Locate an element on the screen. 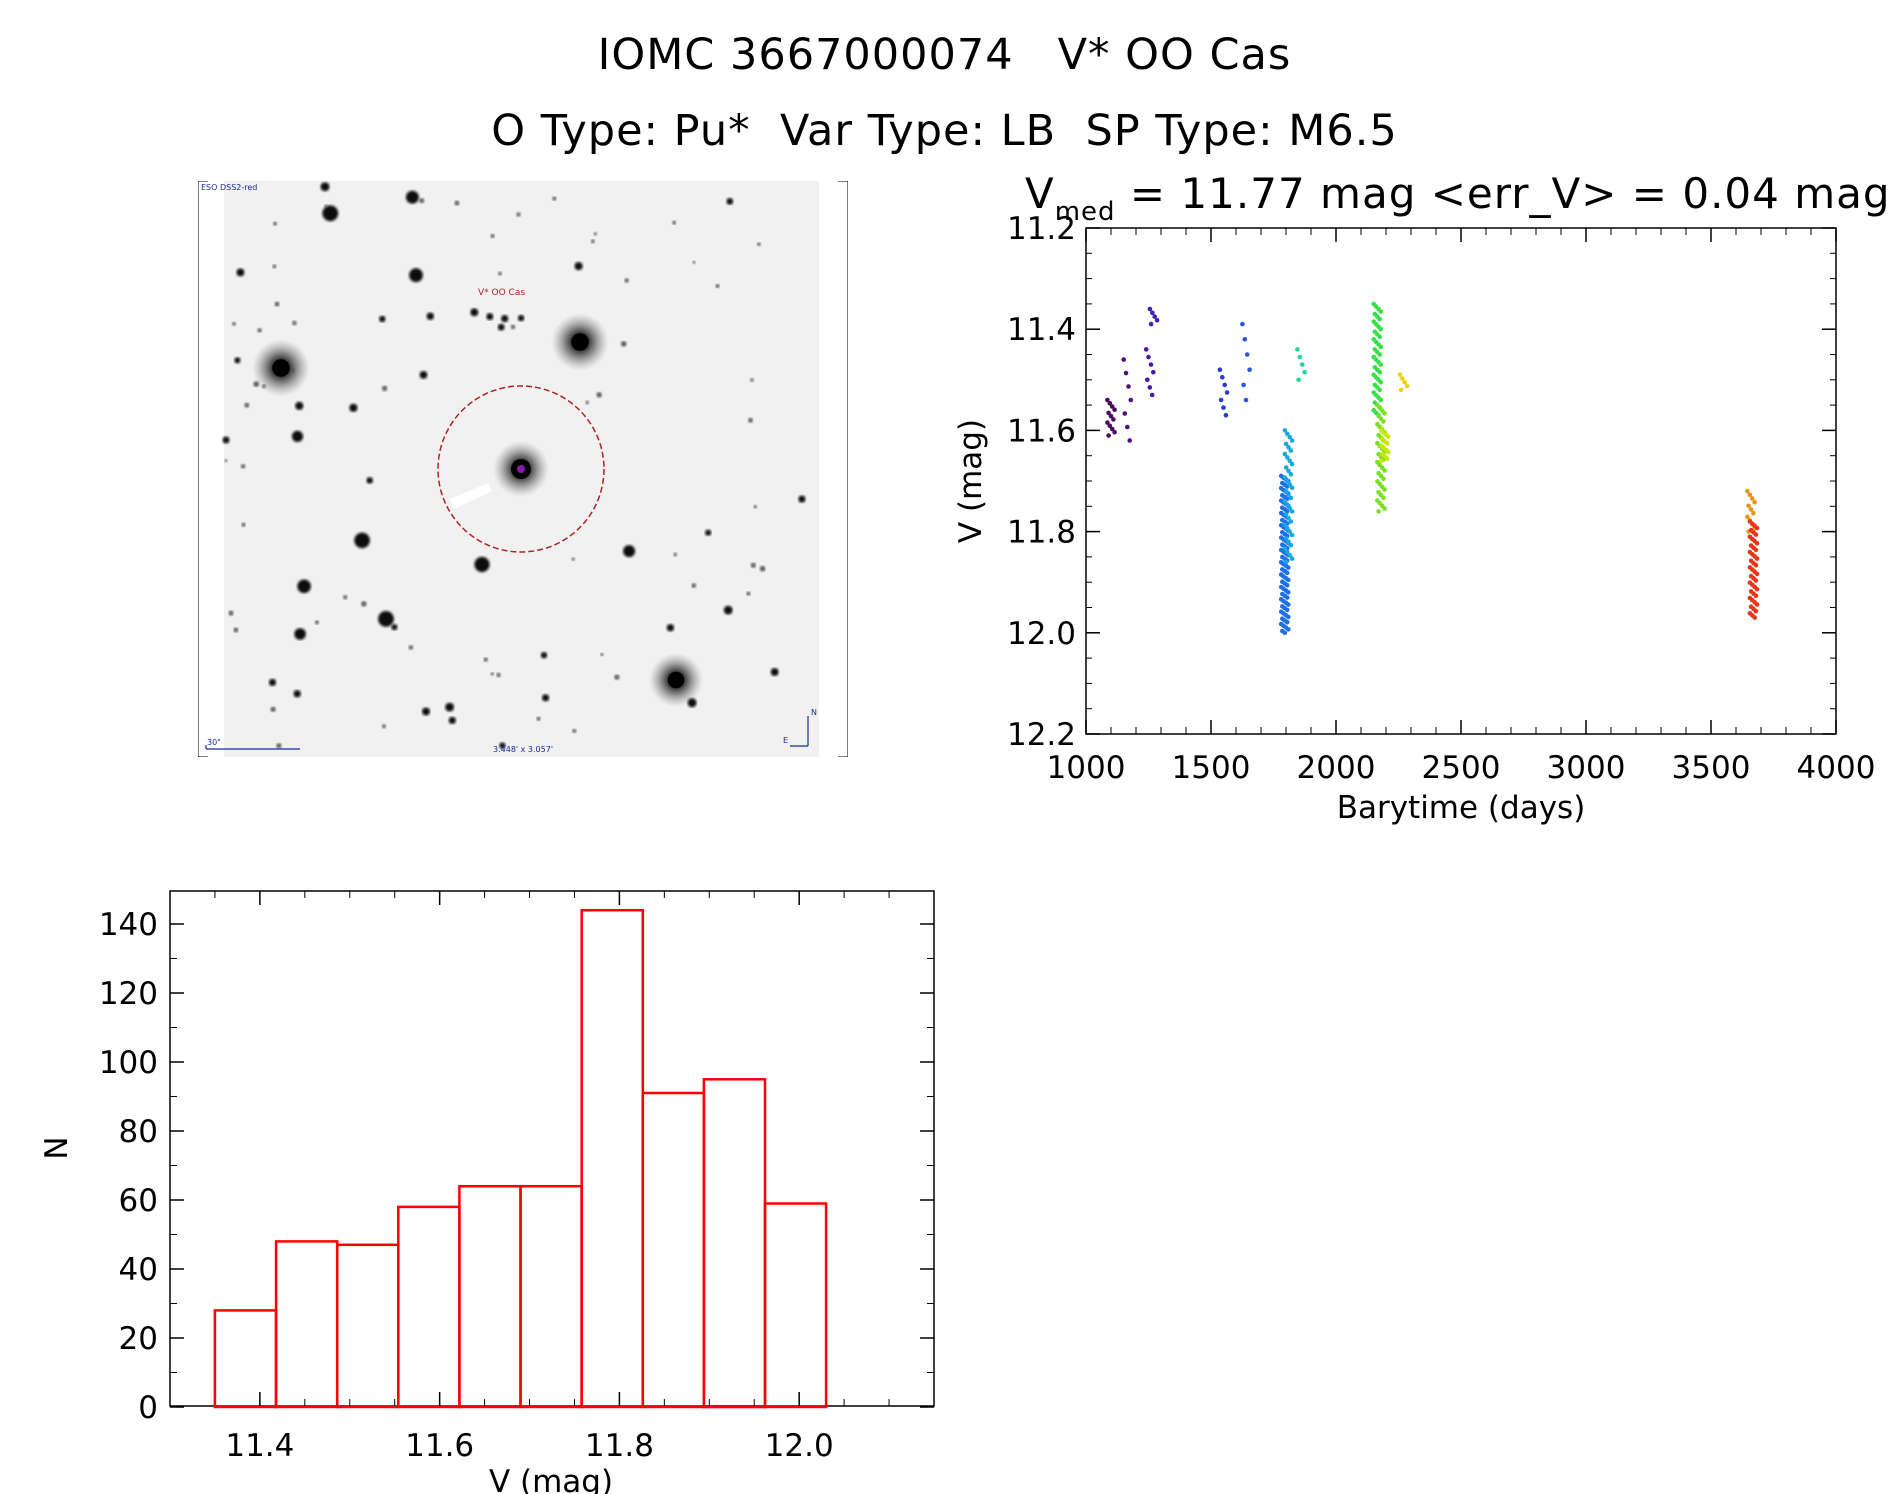  histogram-frame is located at coordinates (552, 1148).